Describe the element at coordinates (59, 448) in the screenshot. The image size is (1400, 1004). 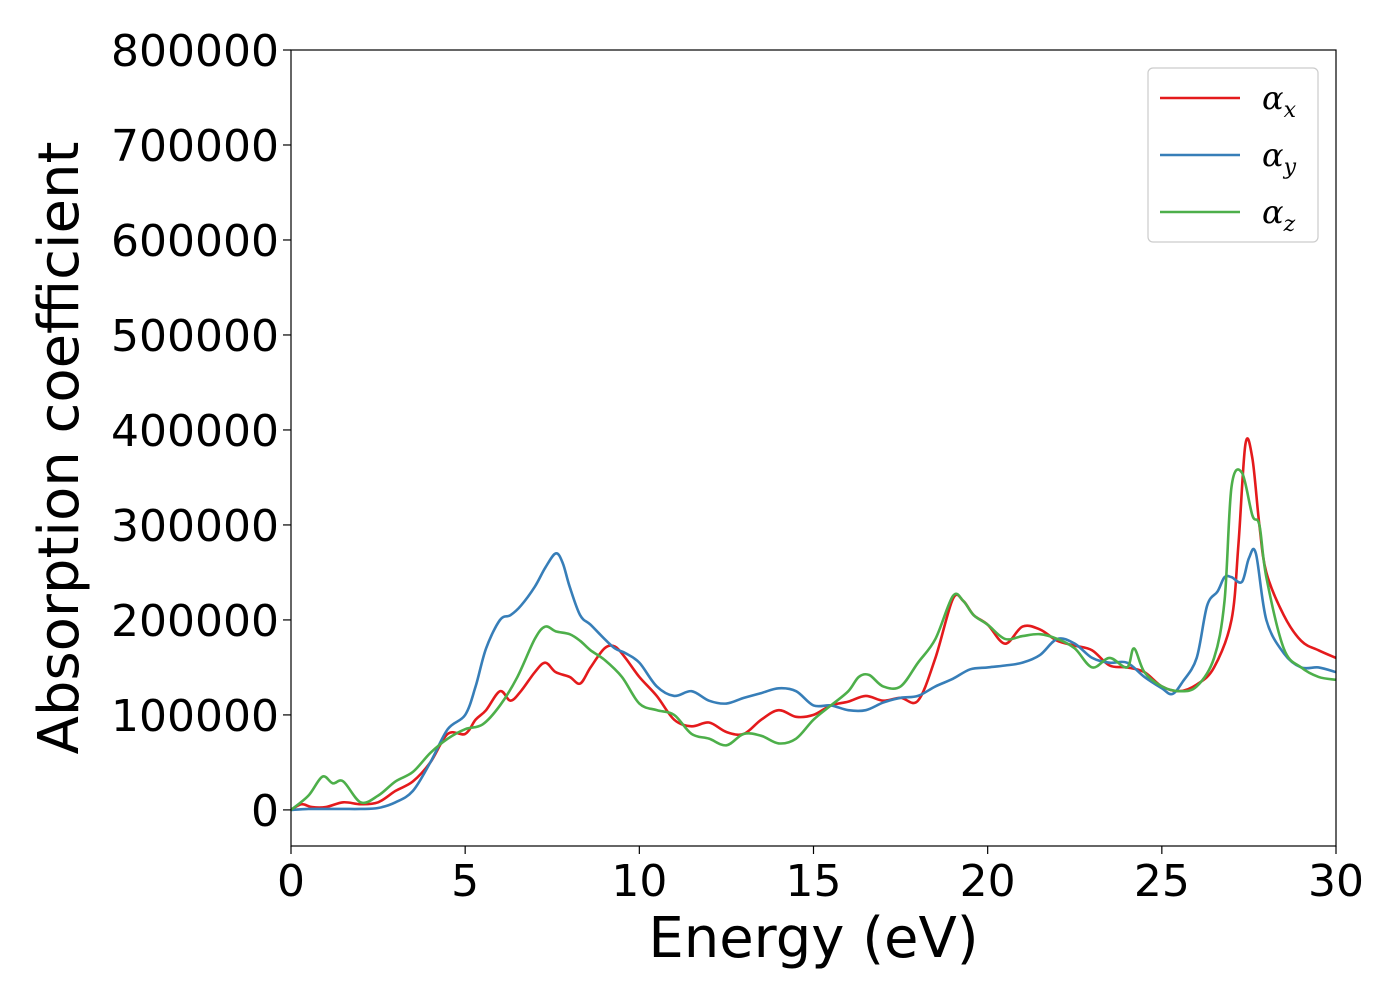
I see `y-axis-label: Absorption coefficient` at that location.